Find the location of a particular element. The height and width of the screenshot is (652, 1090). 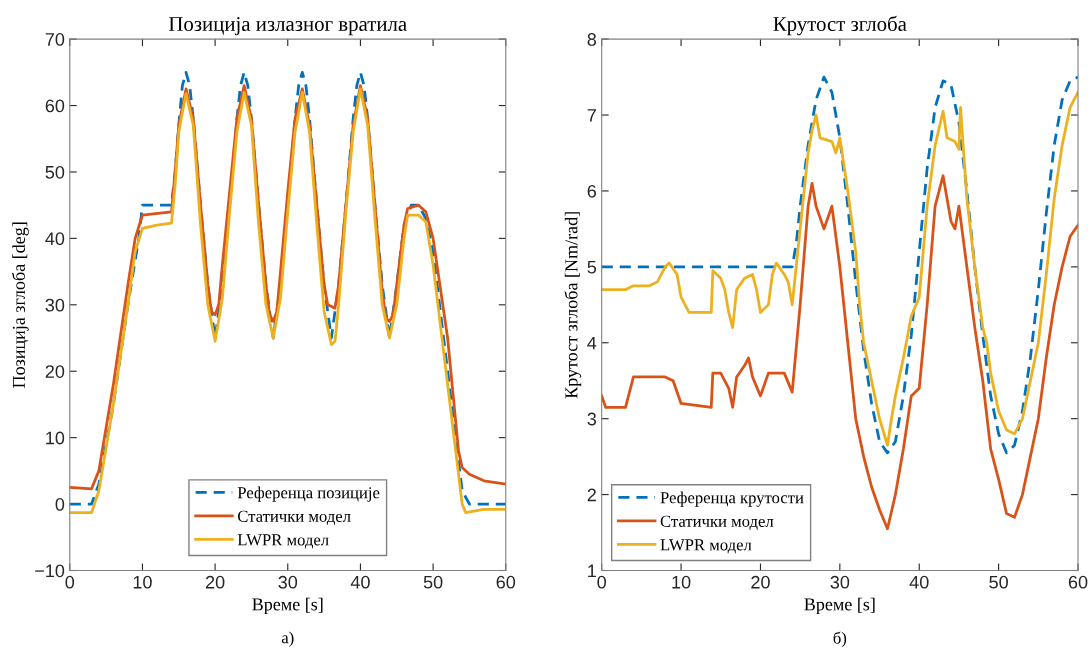

chart-title: Позиција излазног вратила is located at coordinates (287, 26).